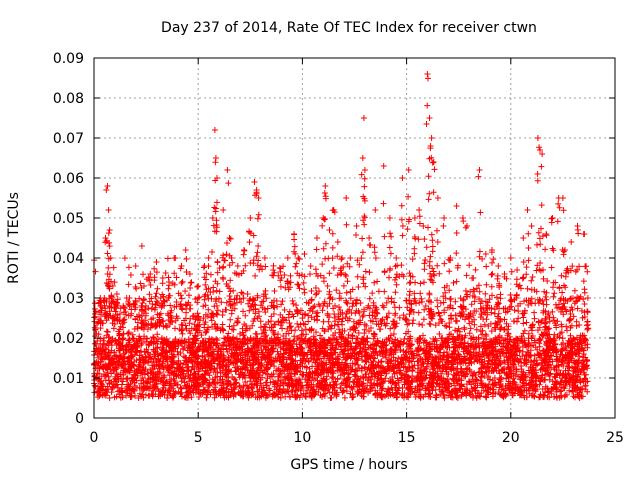 Image resolution: width=640 pixels, height=480 pixels. What do you see at coordinates (68, 59) in the screenshot?
I see `y-tick-label: 0.09` at bounding box center [68, 59].